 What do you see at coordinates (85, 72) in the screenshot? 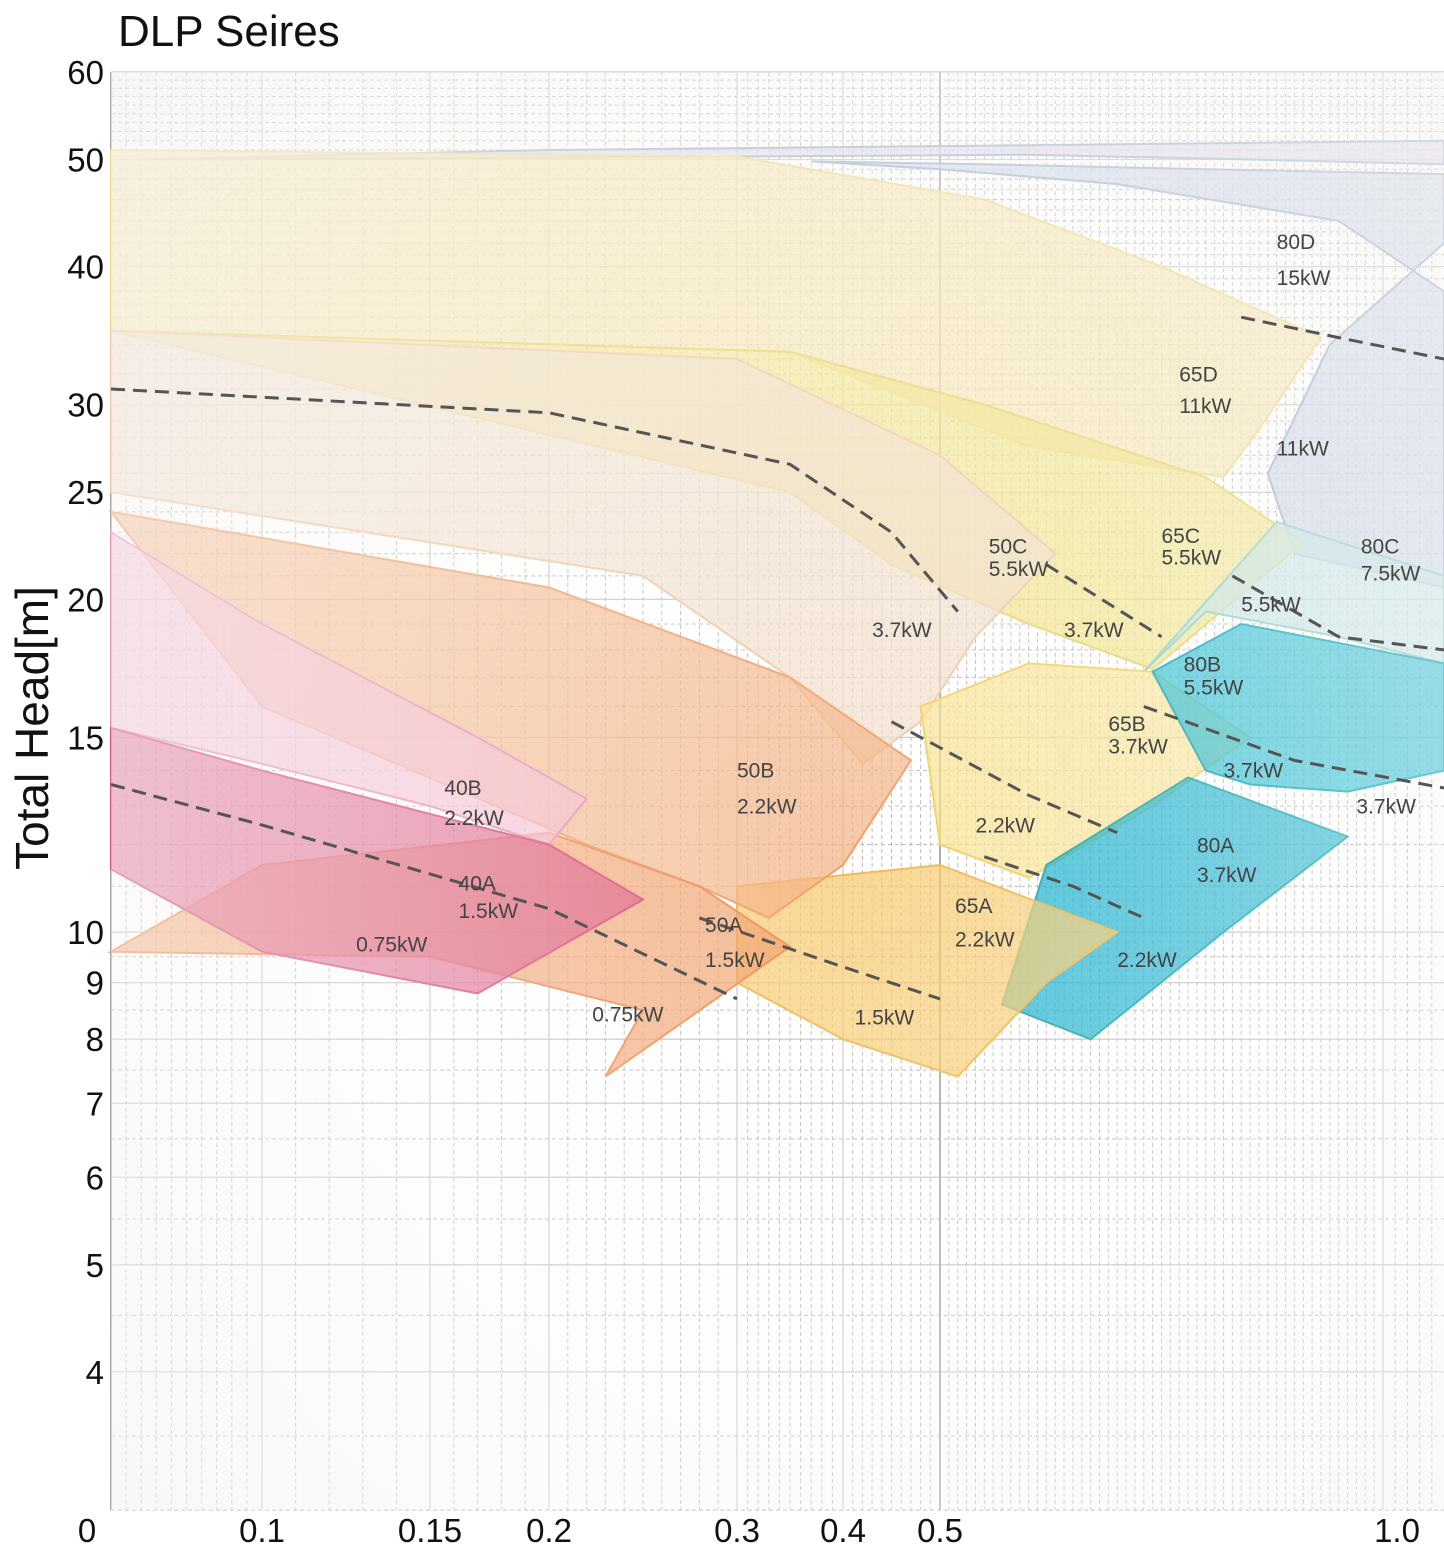
I see `y-tick-label: 60` at bounding box center [85, 72].